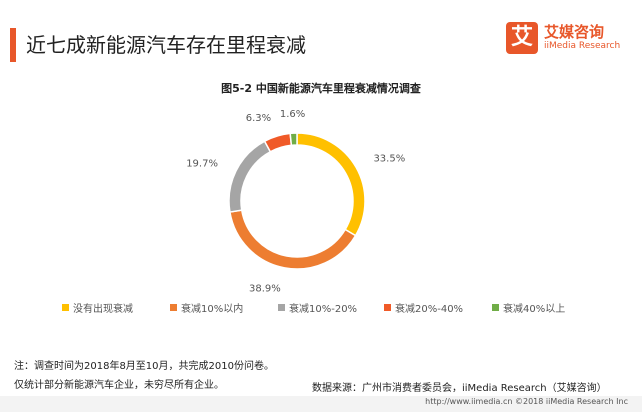 The width and height of the screenshot is (642, 412). I want to click on legend-label: 衰减10%以内, so click(212, 309).